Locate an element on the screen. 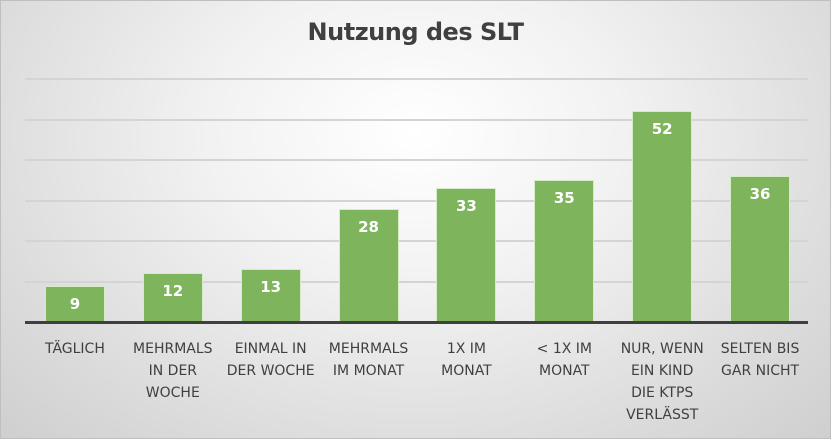 Image resolution: width=831 pixels, height=439 pixels. category-label: TÄGLICH is located at coordinates (74, 349).